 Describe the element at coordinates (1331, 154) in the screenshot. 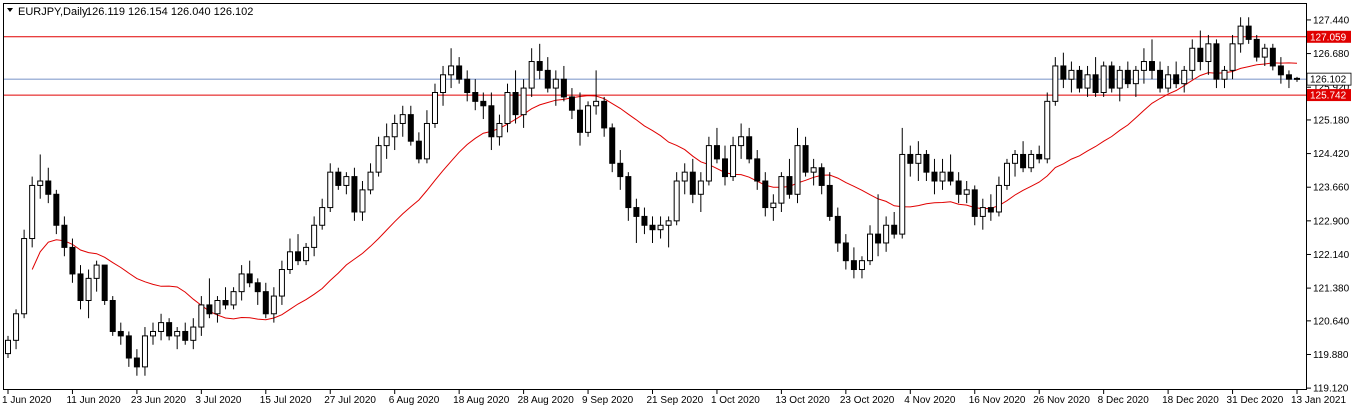

I see `y-tick-label: 124.420` at that location.